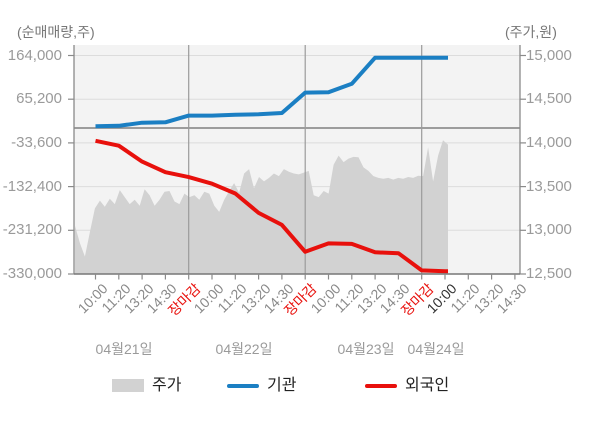 The image size is (600, 428). What do you see at coordinates (436, 349) in the screenshot?
I see `date-label: 04월24일` at bounding box center [436, 349].